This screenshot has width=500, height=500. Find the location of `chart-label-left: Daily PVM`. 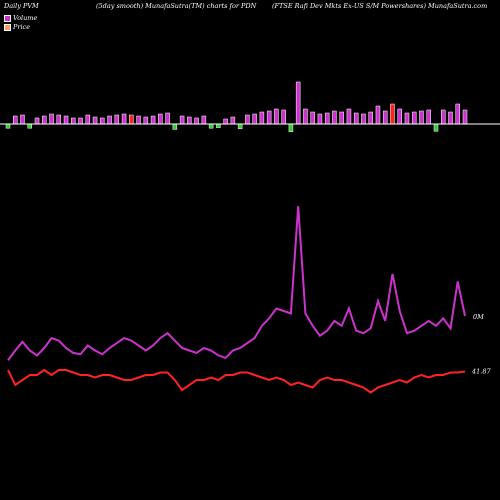

chart-label-left: Daily PVM is located at coordinates (21, 6).